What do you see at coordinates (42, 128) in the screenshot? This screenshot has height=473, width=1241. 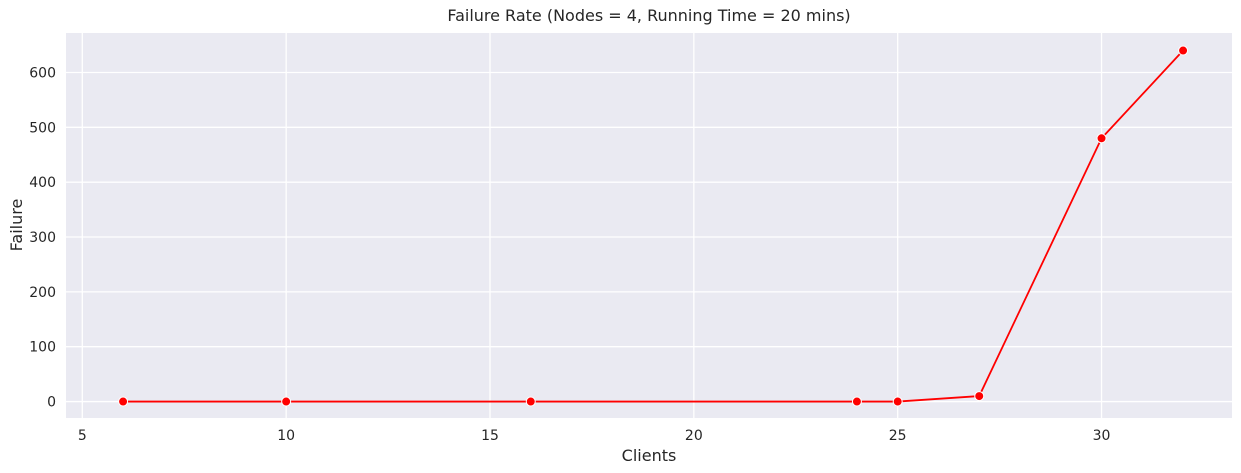 I see `y-tick-label: 500` at bounding box center [42, 128].